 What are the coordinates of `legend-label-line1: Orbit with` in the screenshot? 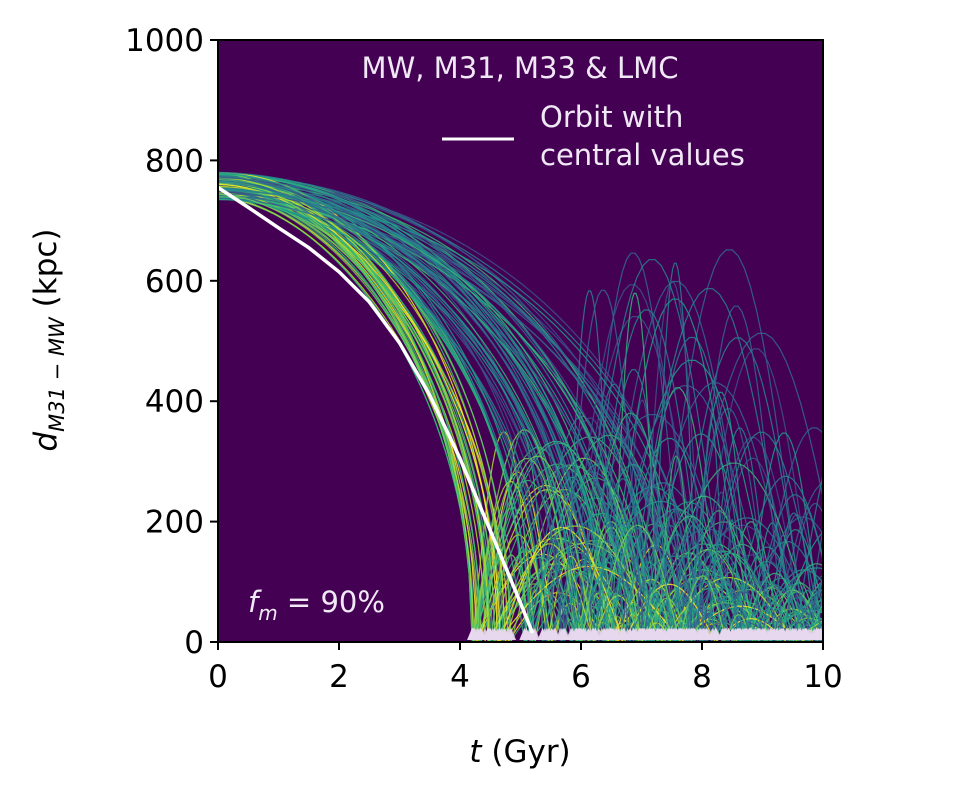 It's located at (611, 117).